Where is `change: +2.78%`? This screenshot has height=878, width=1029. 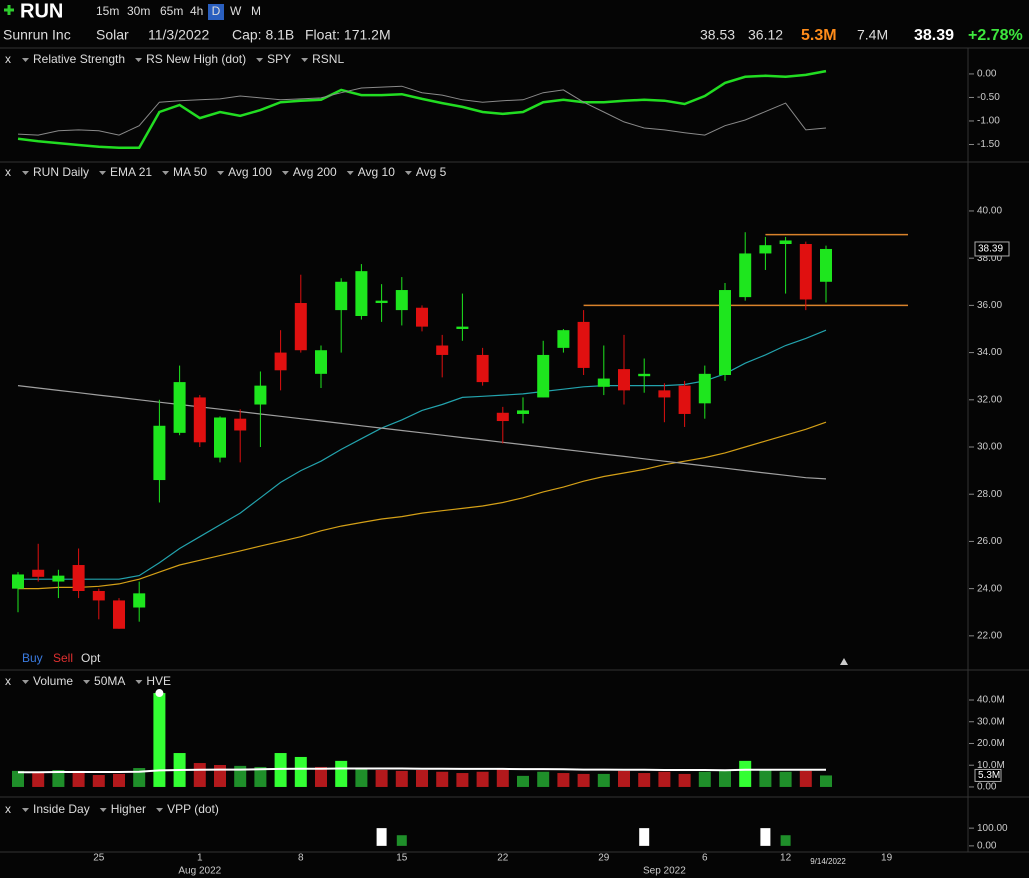 change: +2.78% is located at coordinates (995, 35).